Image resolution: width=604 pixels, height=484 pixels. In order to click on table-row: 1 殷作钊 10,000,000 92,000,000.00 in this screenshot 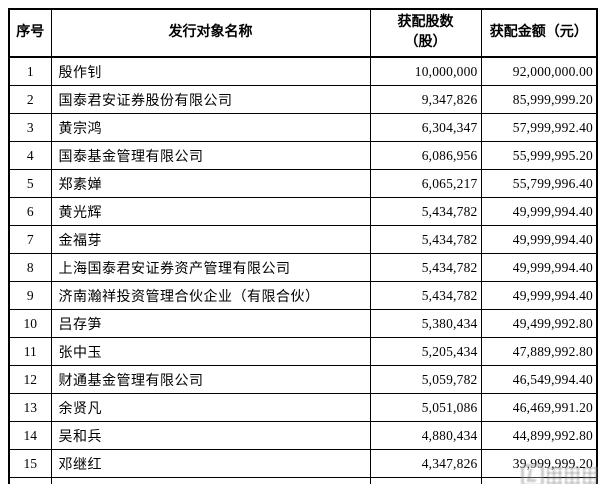, I will do `click(303, 71)`.